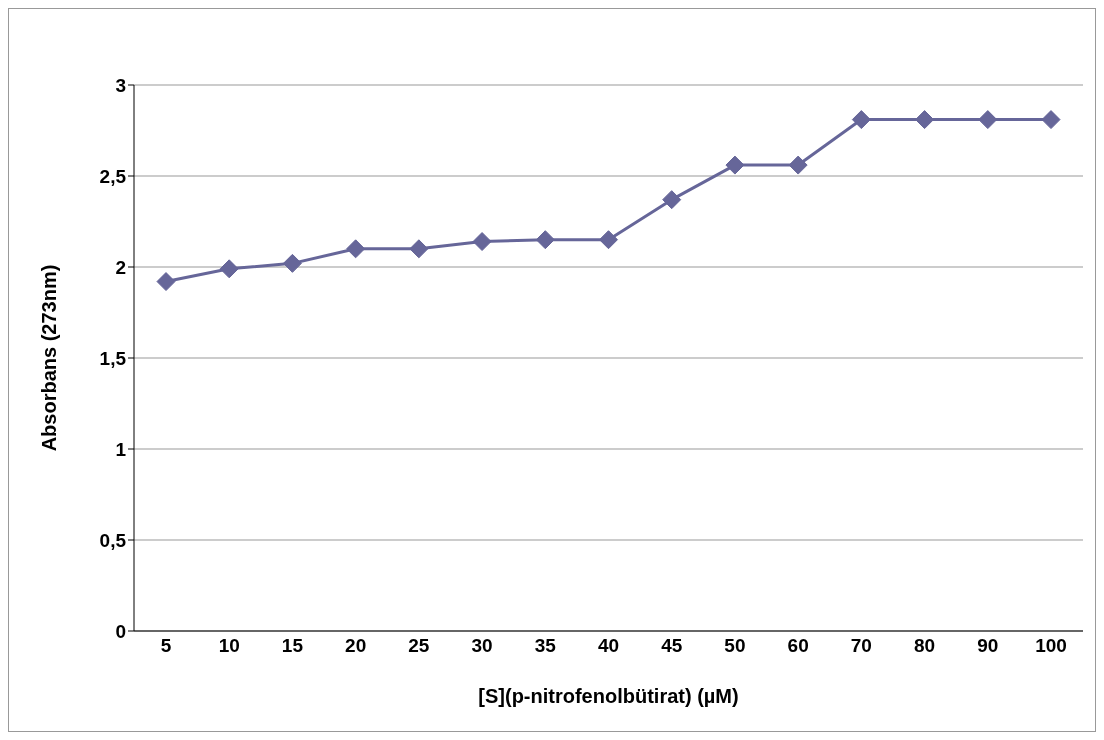  What do you see at coordinates (113, 176) in the screenshot?
I see `y-tick-label: 2,5` at bounding box center [113, 176].